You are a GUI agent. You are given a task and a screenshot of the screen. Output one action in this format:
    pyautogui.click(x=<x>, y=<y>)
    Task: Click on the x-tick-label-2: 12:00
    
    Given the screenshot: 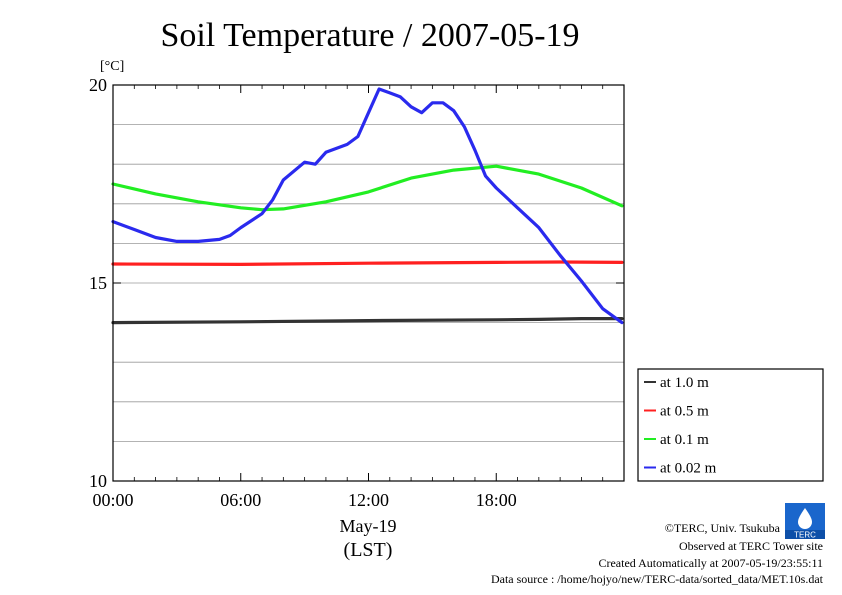 What is the action you would take?
    pyautogui.click(x=368, y=500)
    